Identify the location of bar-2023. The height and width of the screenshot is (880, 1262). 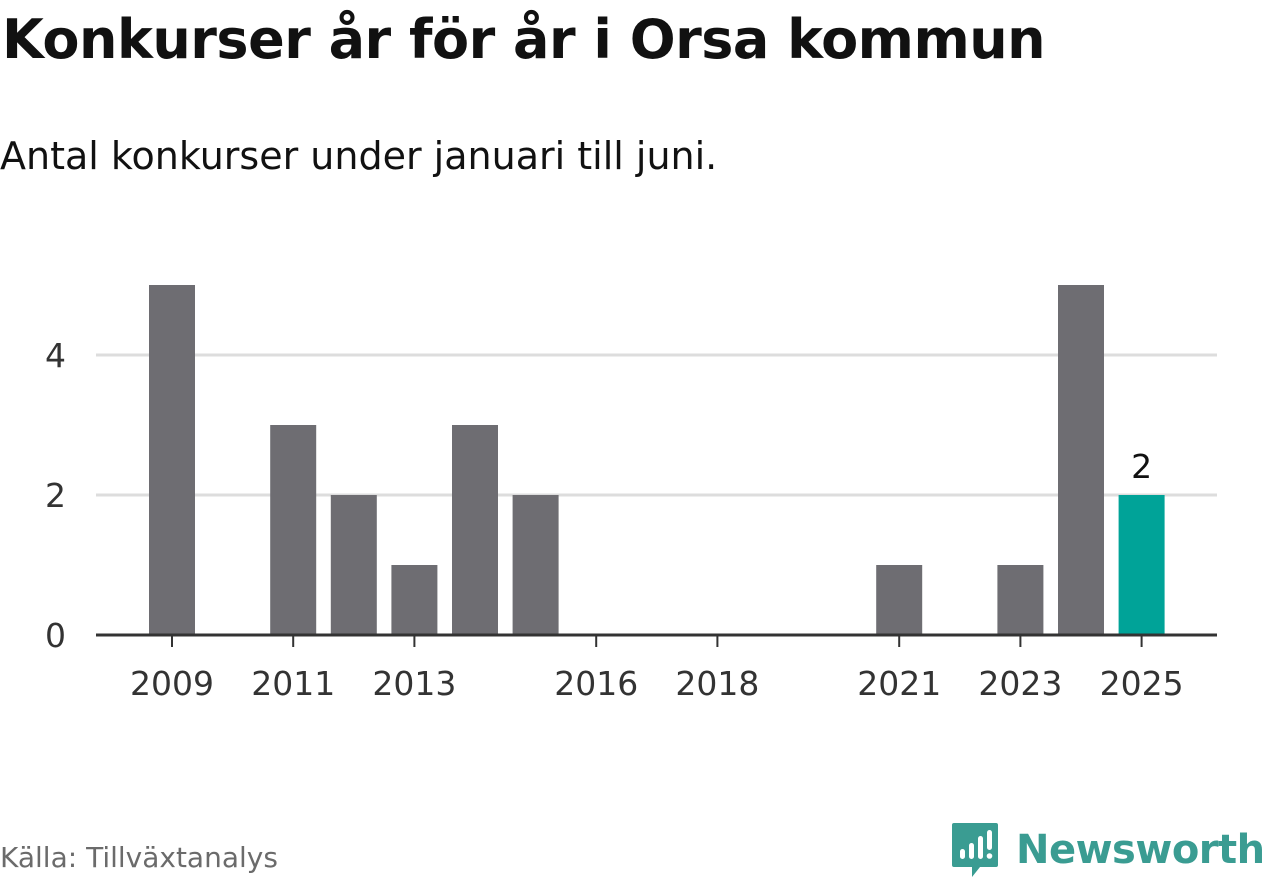
(1020, 600).